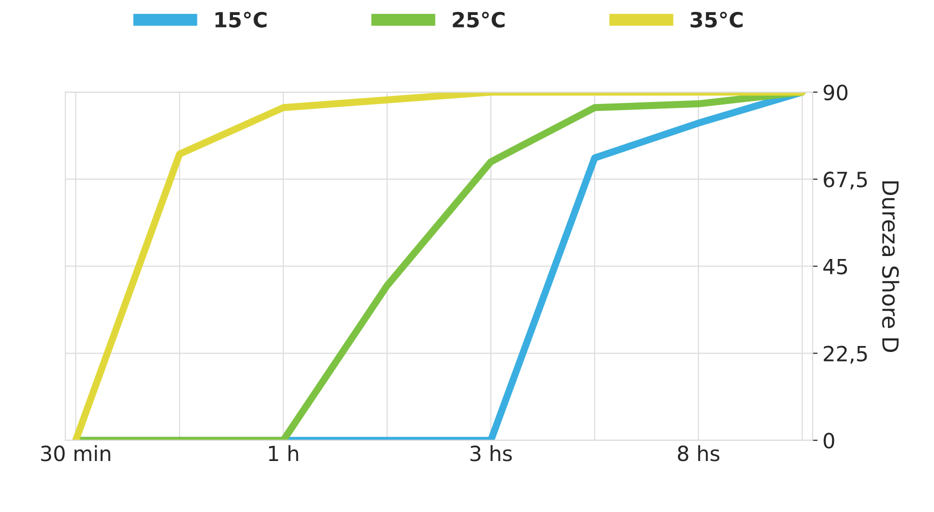  What do you see at coordinates (491, 453) in the screenshot?
I see `x-tick-label: 3 hs` at bounding box center [491, 453].